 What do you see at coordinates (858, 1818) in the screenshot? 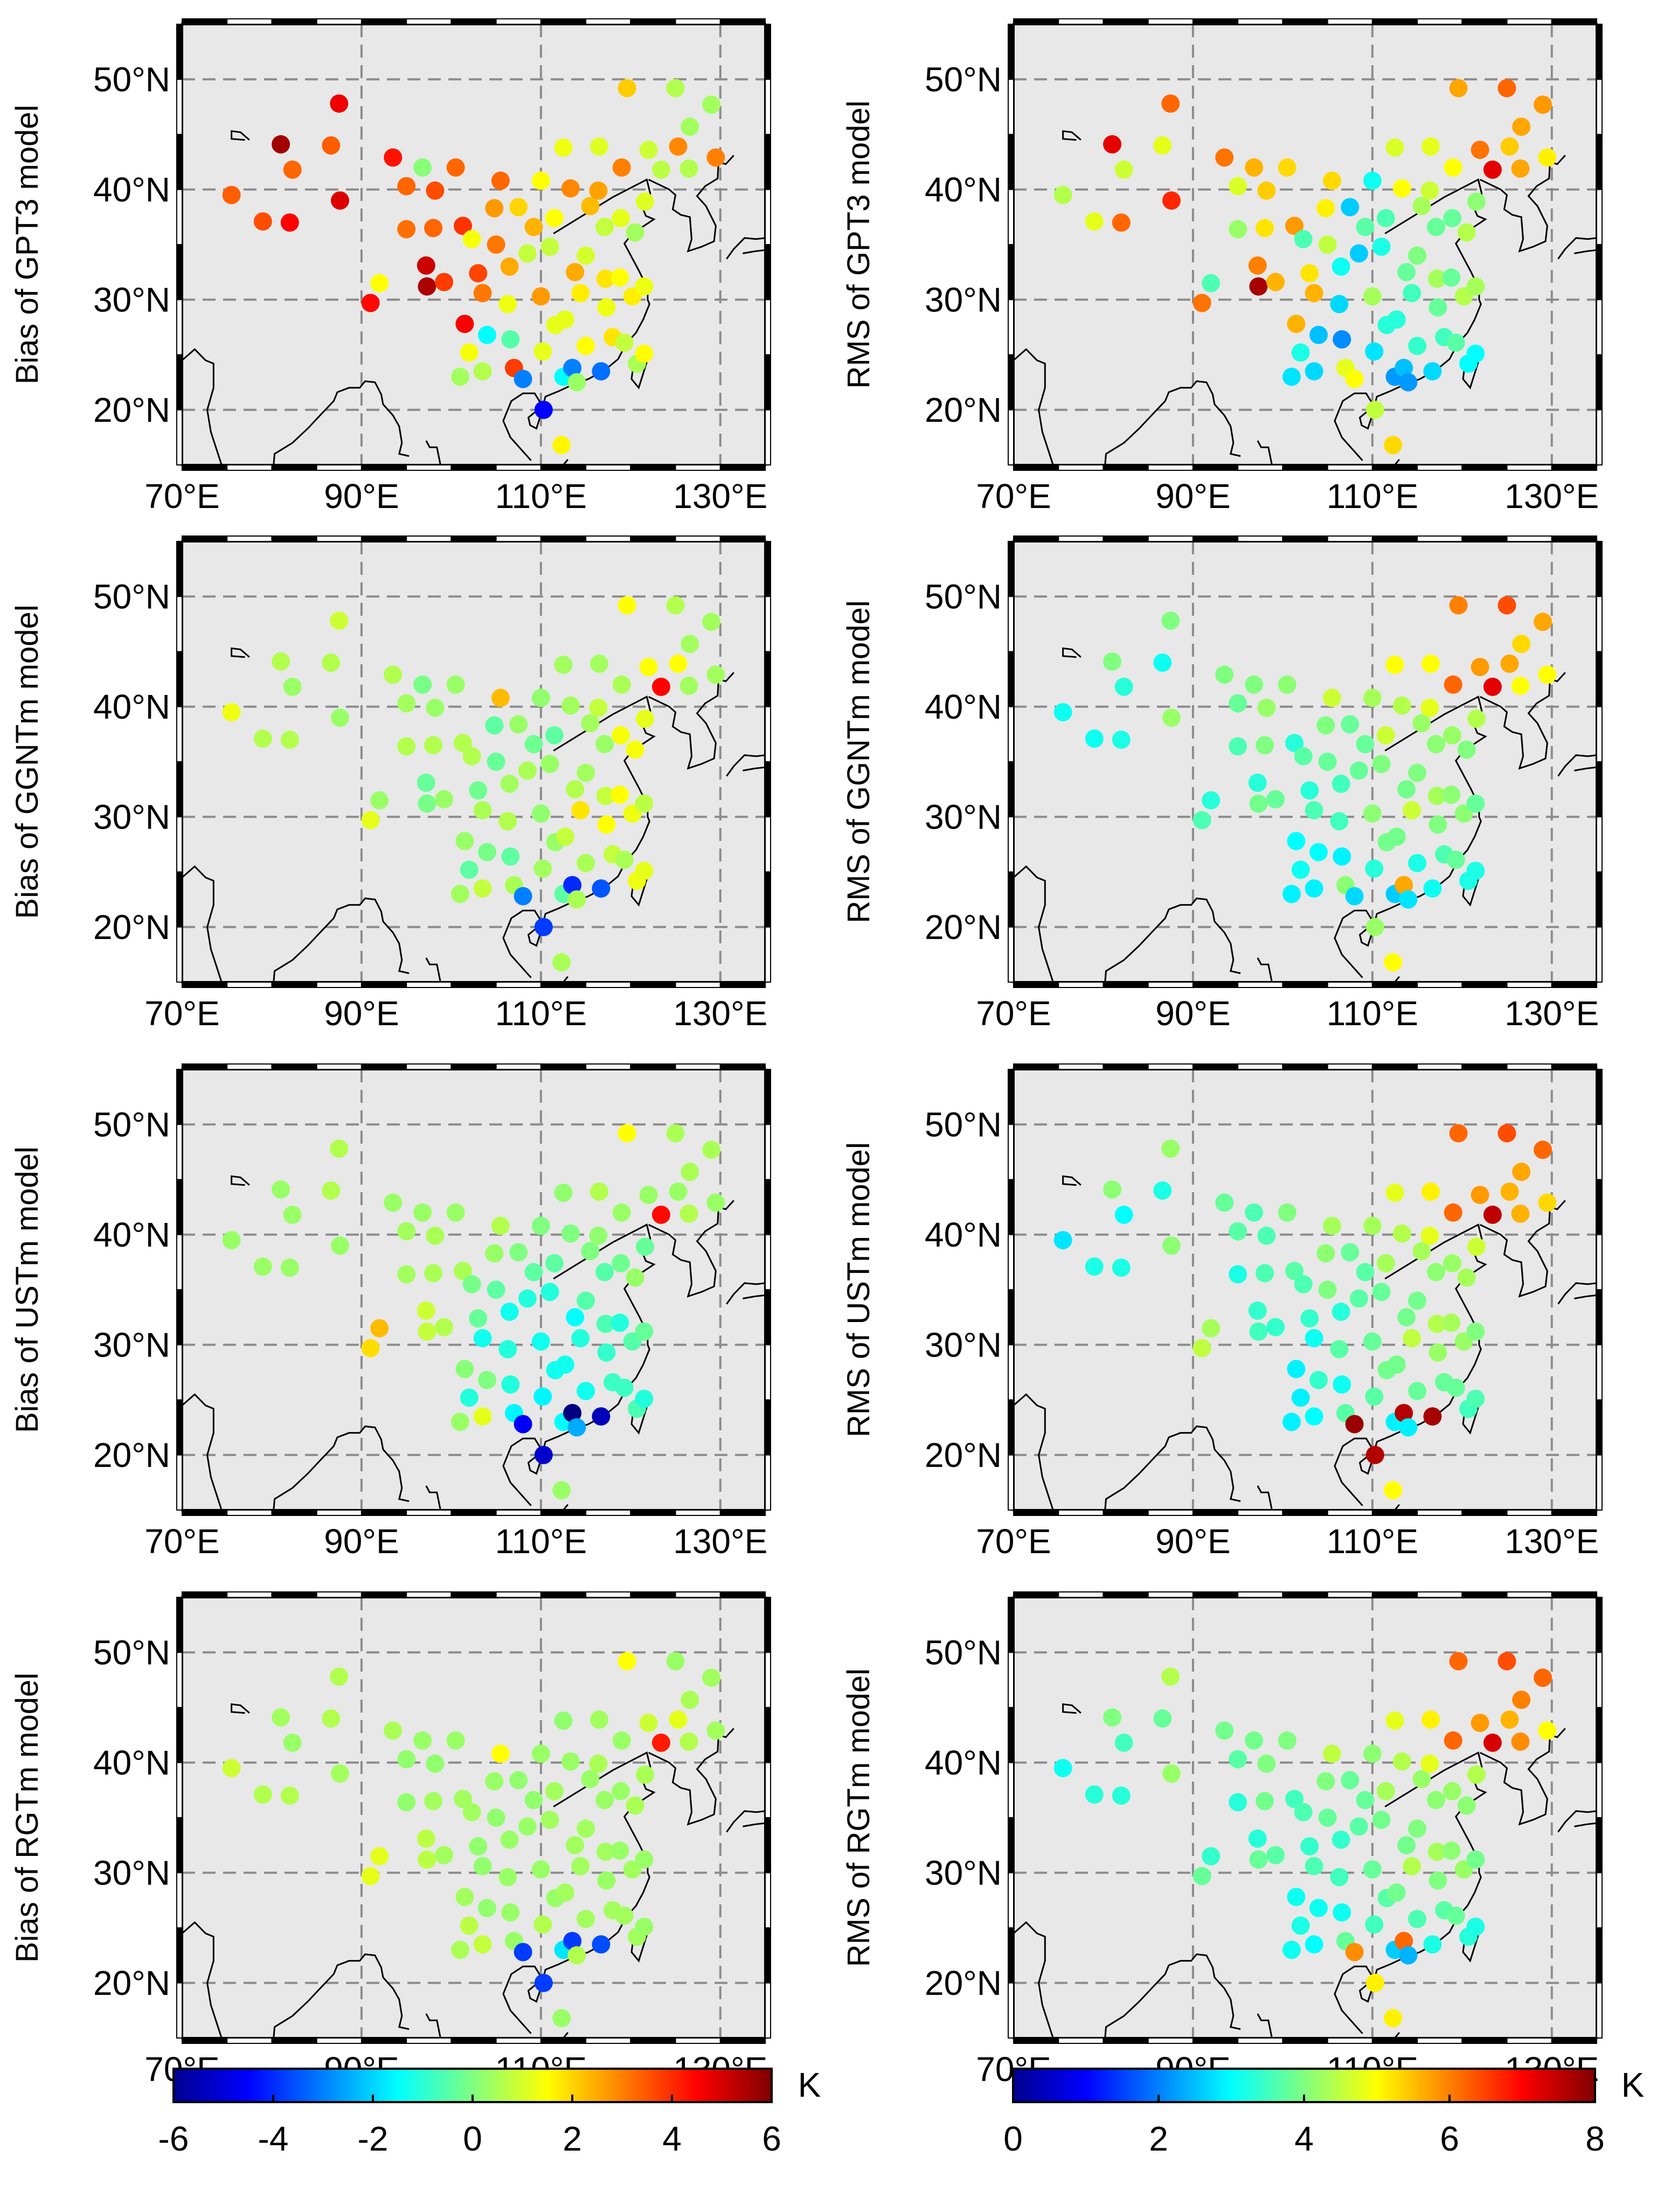
I see `panel-ylabel: RMS of RGTm model` at bounding box center [858, 1818].